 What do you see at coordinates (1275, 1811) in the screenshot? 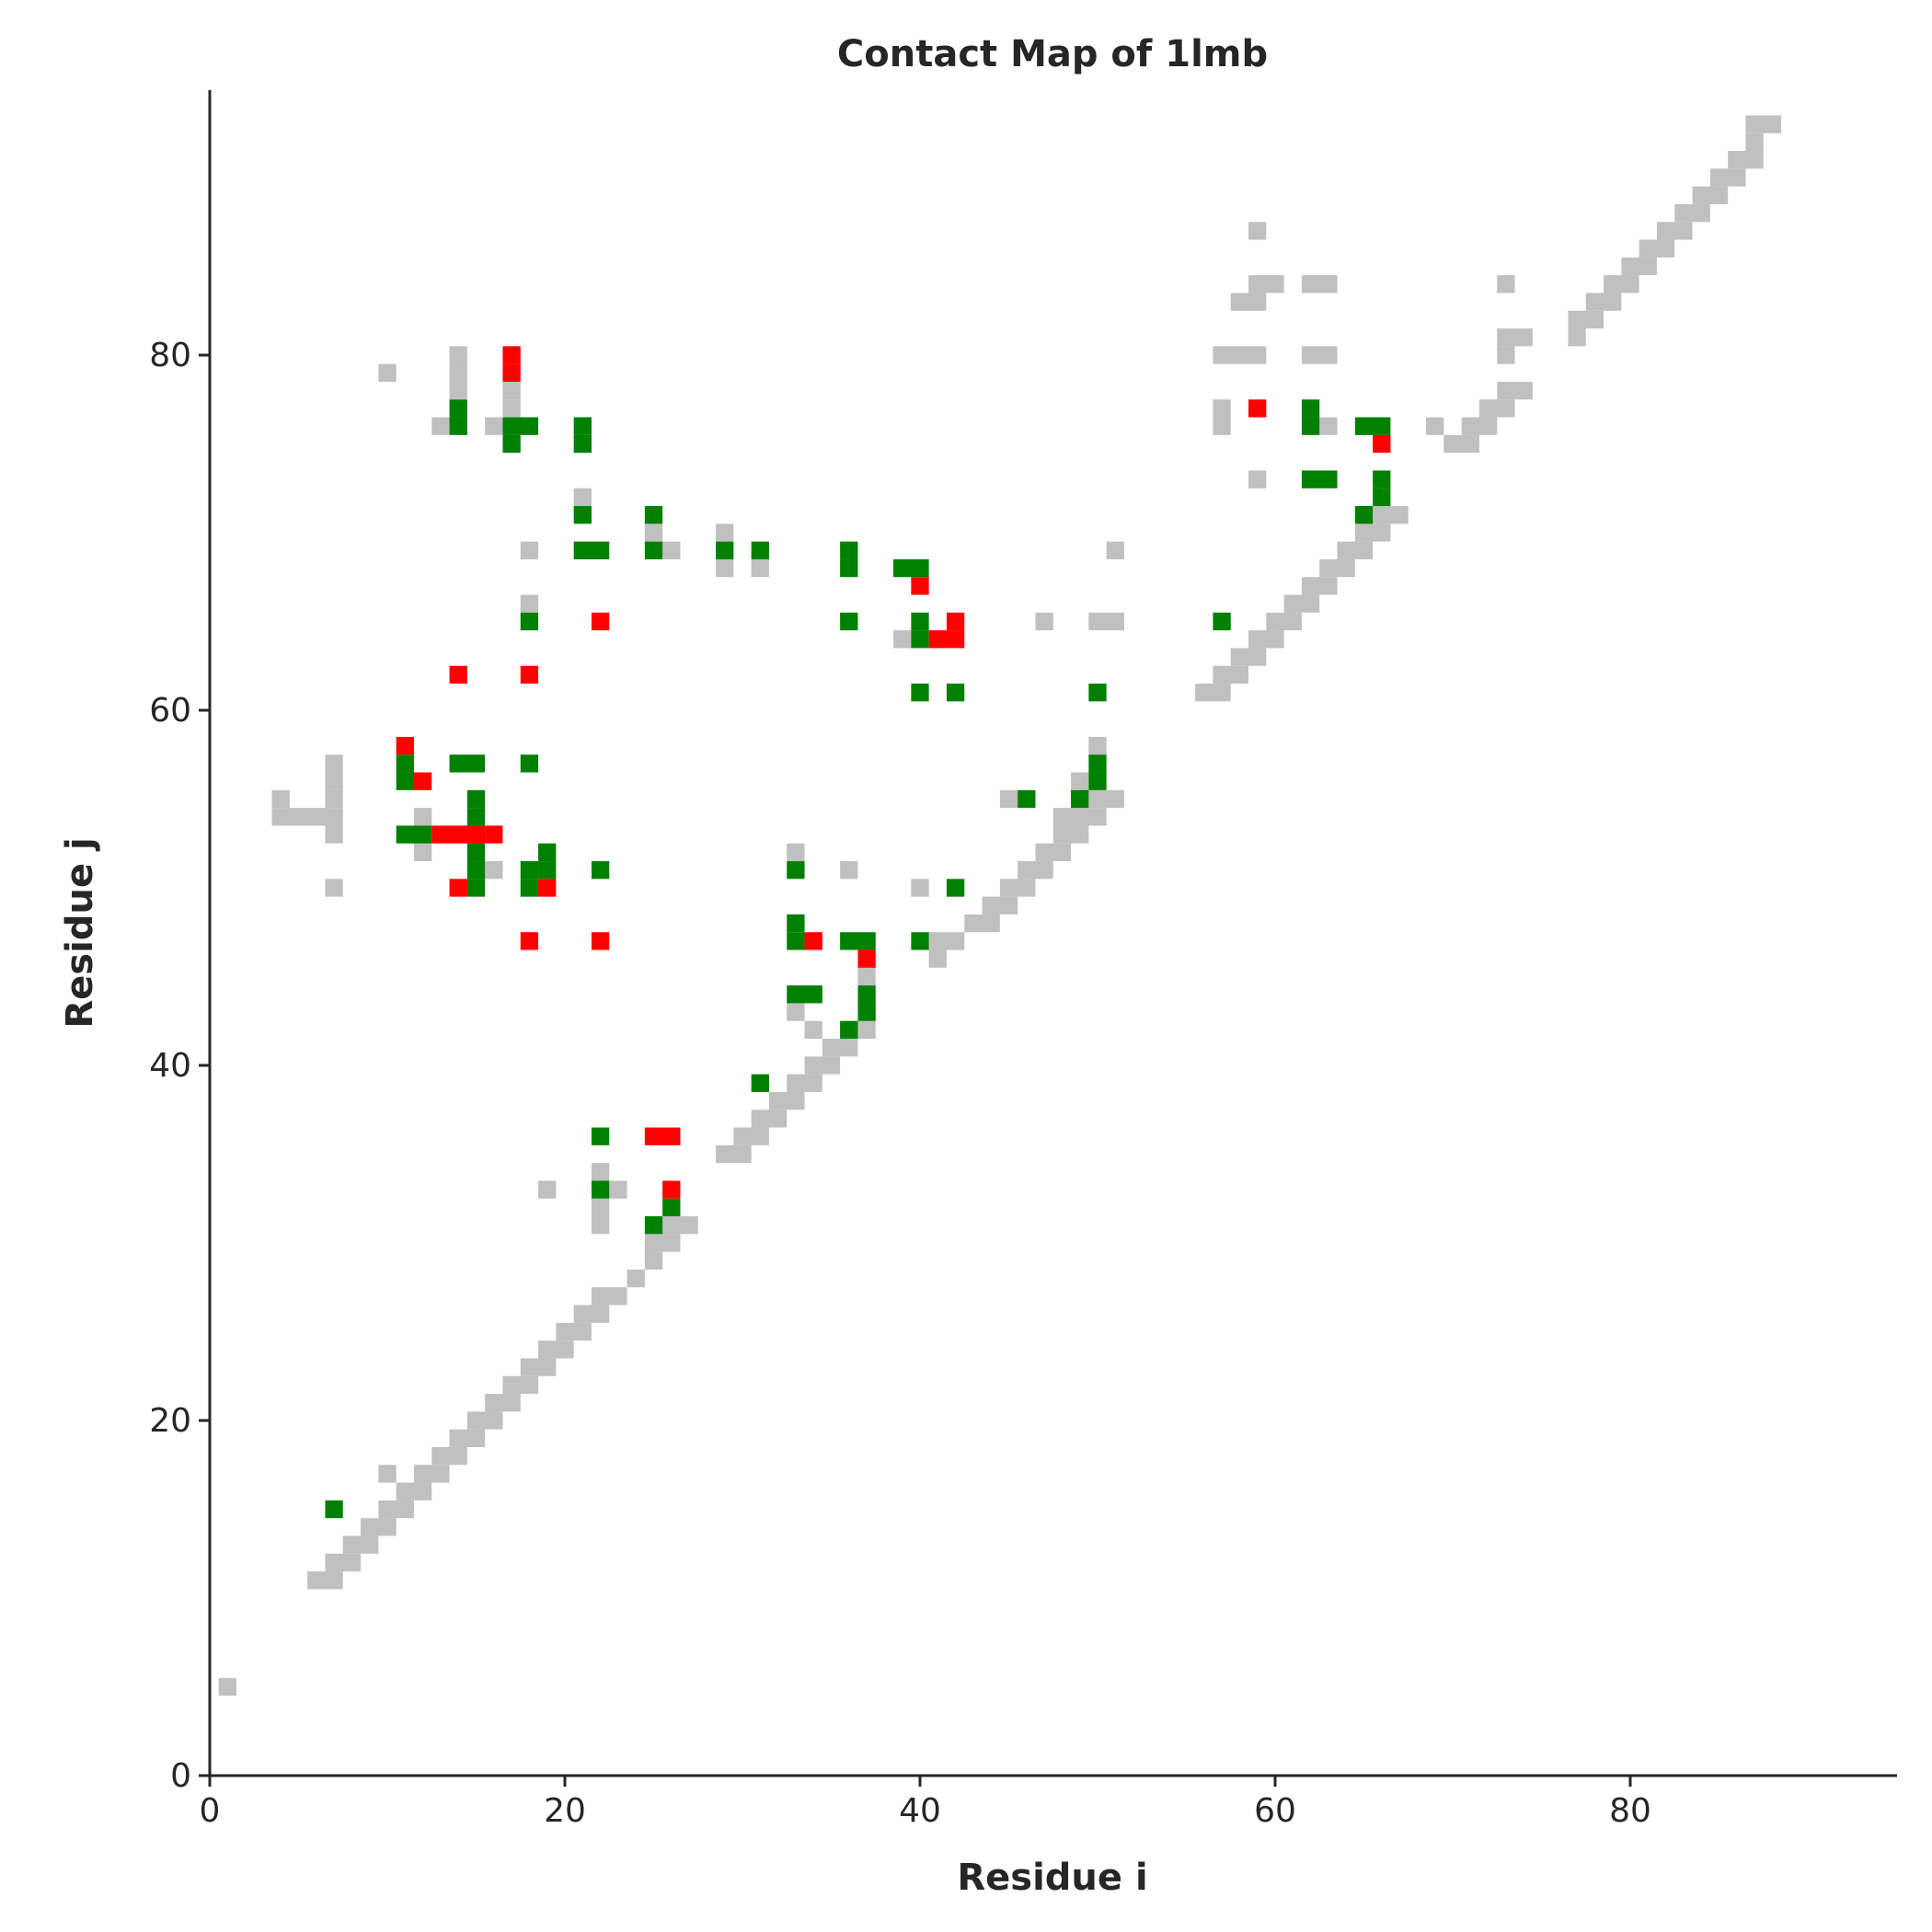
I see `x-tick-label: 60` at bounding box center [1275, 1811].